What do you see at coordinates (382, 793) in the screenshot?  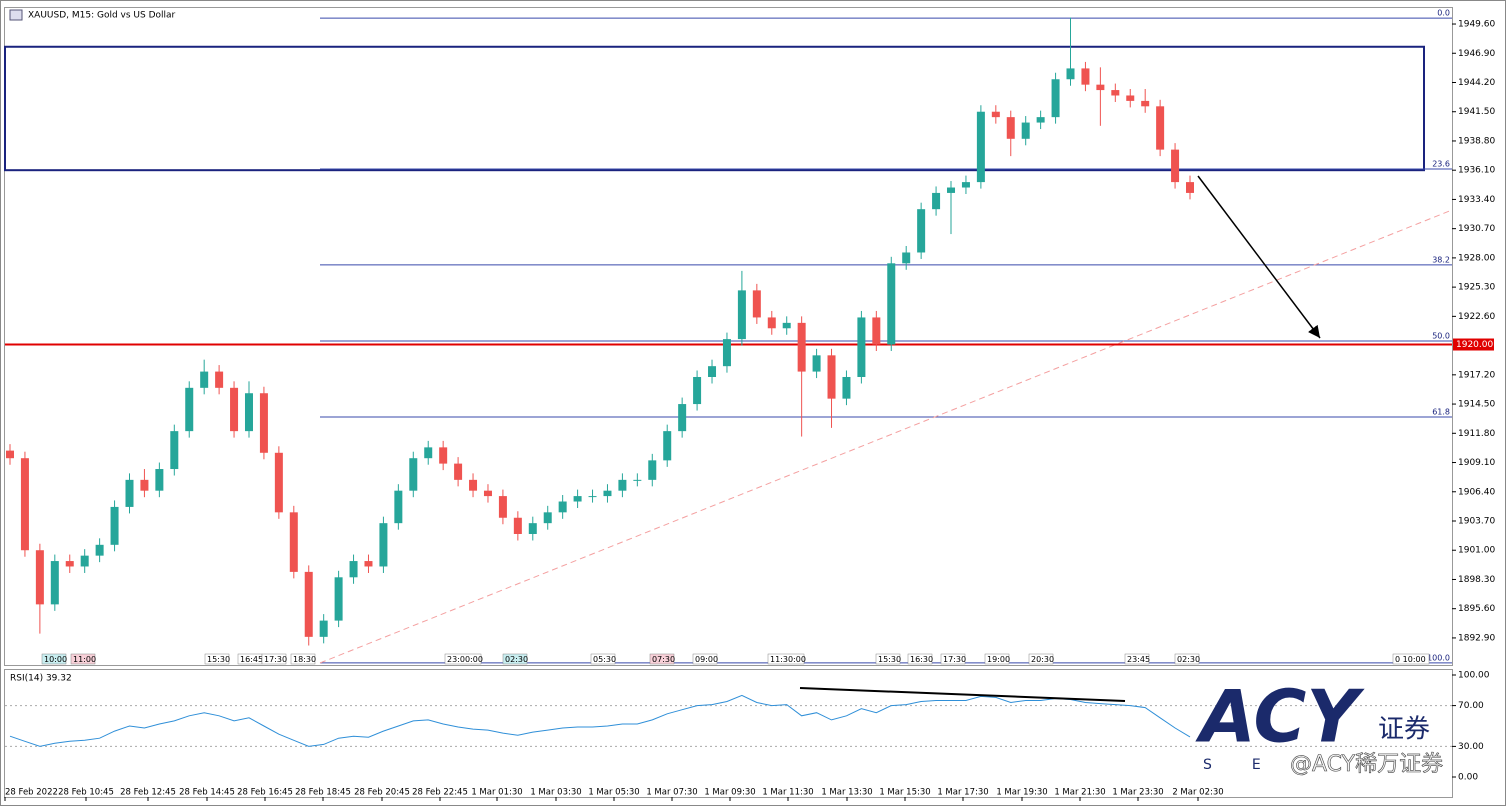 I see `x-tick-label: 28 Feb 20:45` at bounding box center [382, 793].